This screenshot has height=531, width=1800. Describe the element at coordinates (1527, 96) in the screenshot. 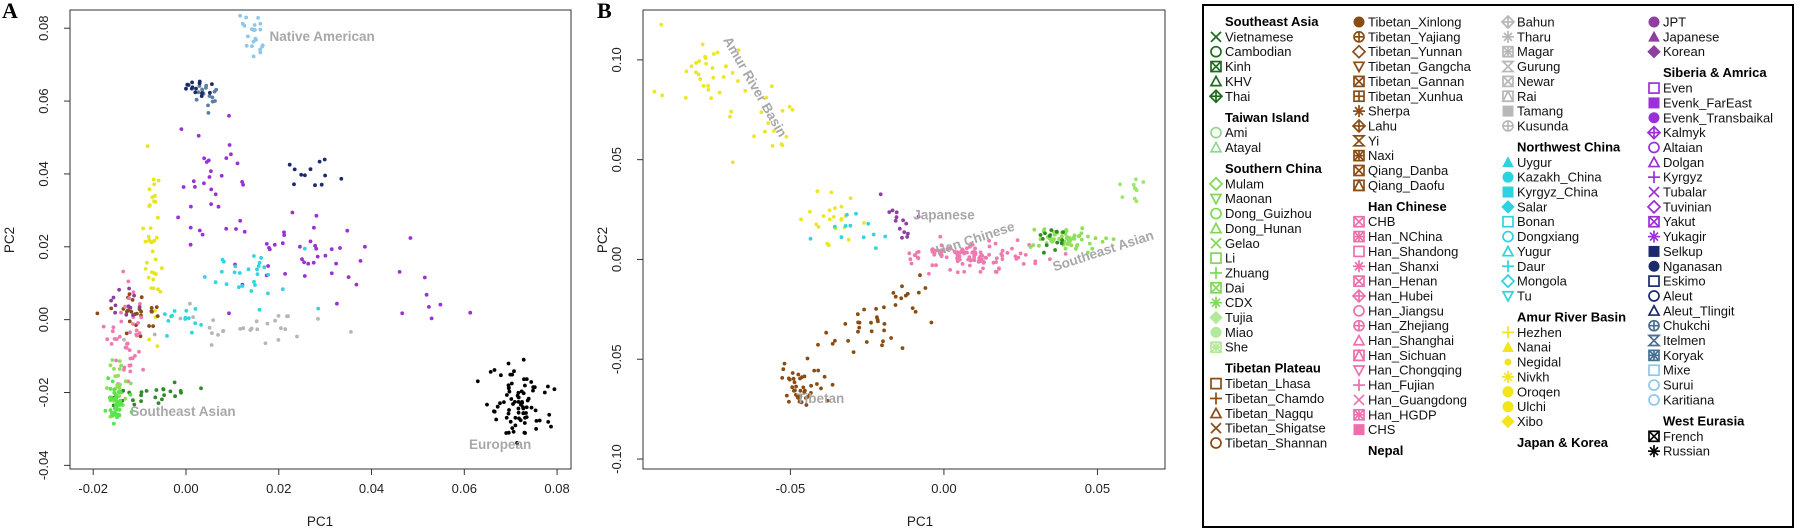

I see `legend-item-label: Rai` at that location.